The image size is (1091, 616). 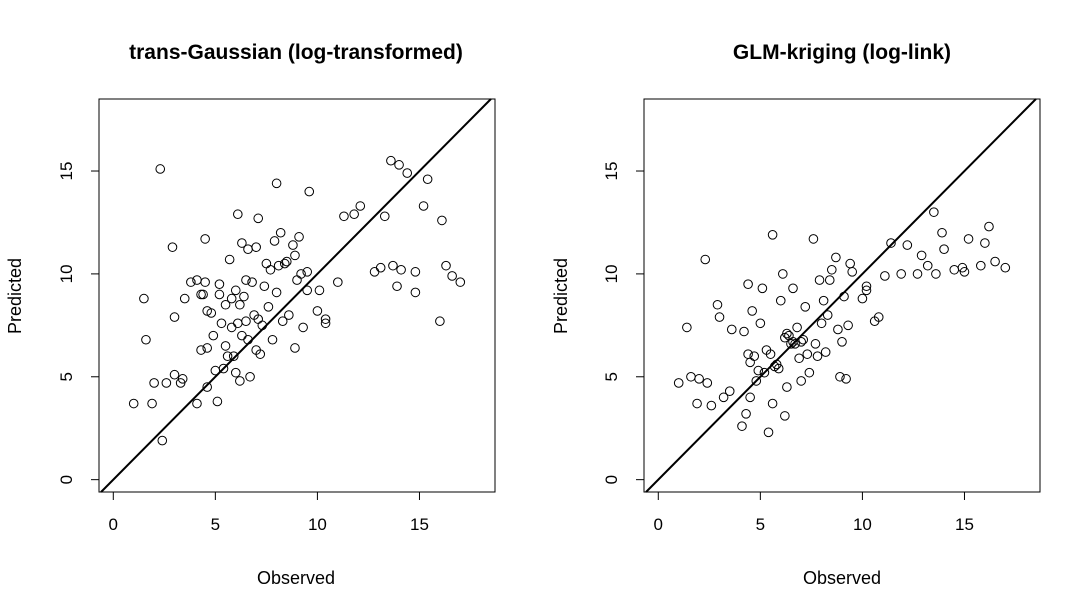 What do you see at coordinates (964, 524) in the screenshot?
I see `x-tick-label: 15` at bounding box center [964, 524].